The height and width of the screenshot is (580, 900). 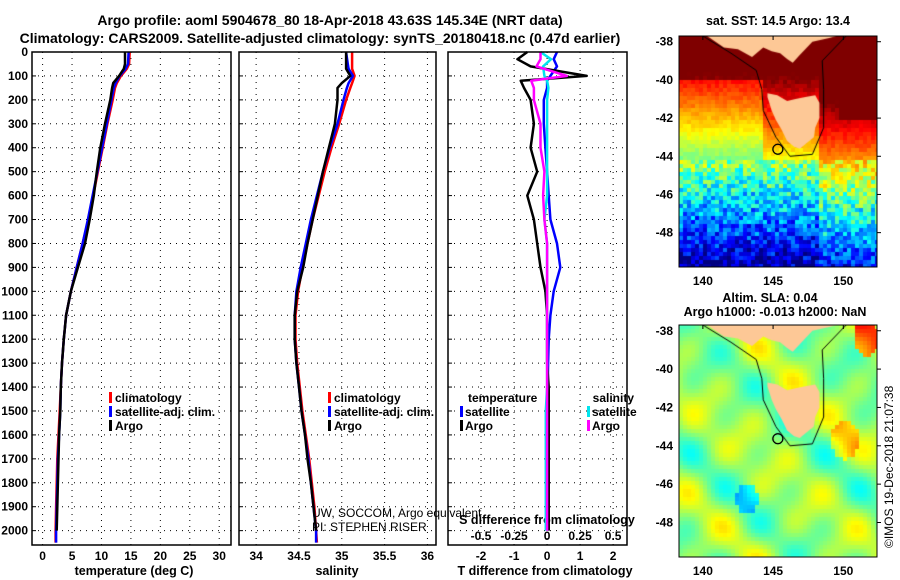 I want to click on sst-map-xtick-label: 145, so click(x=773, y=281).